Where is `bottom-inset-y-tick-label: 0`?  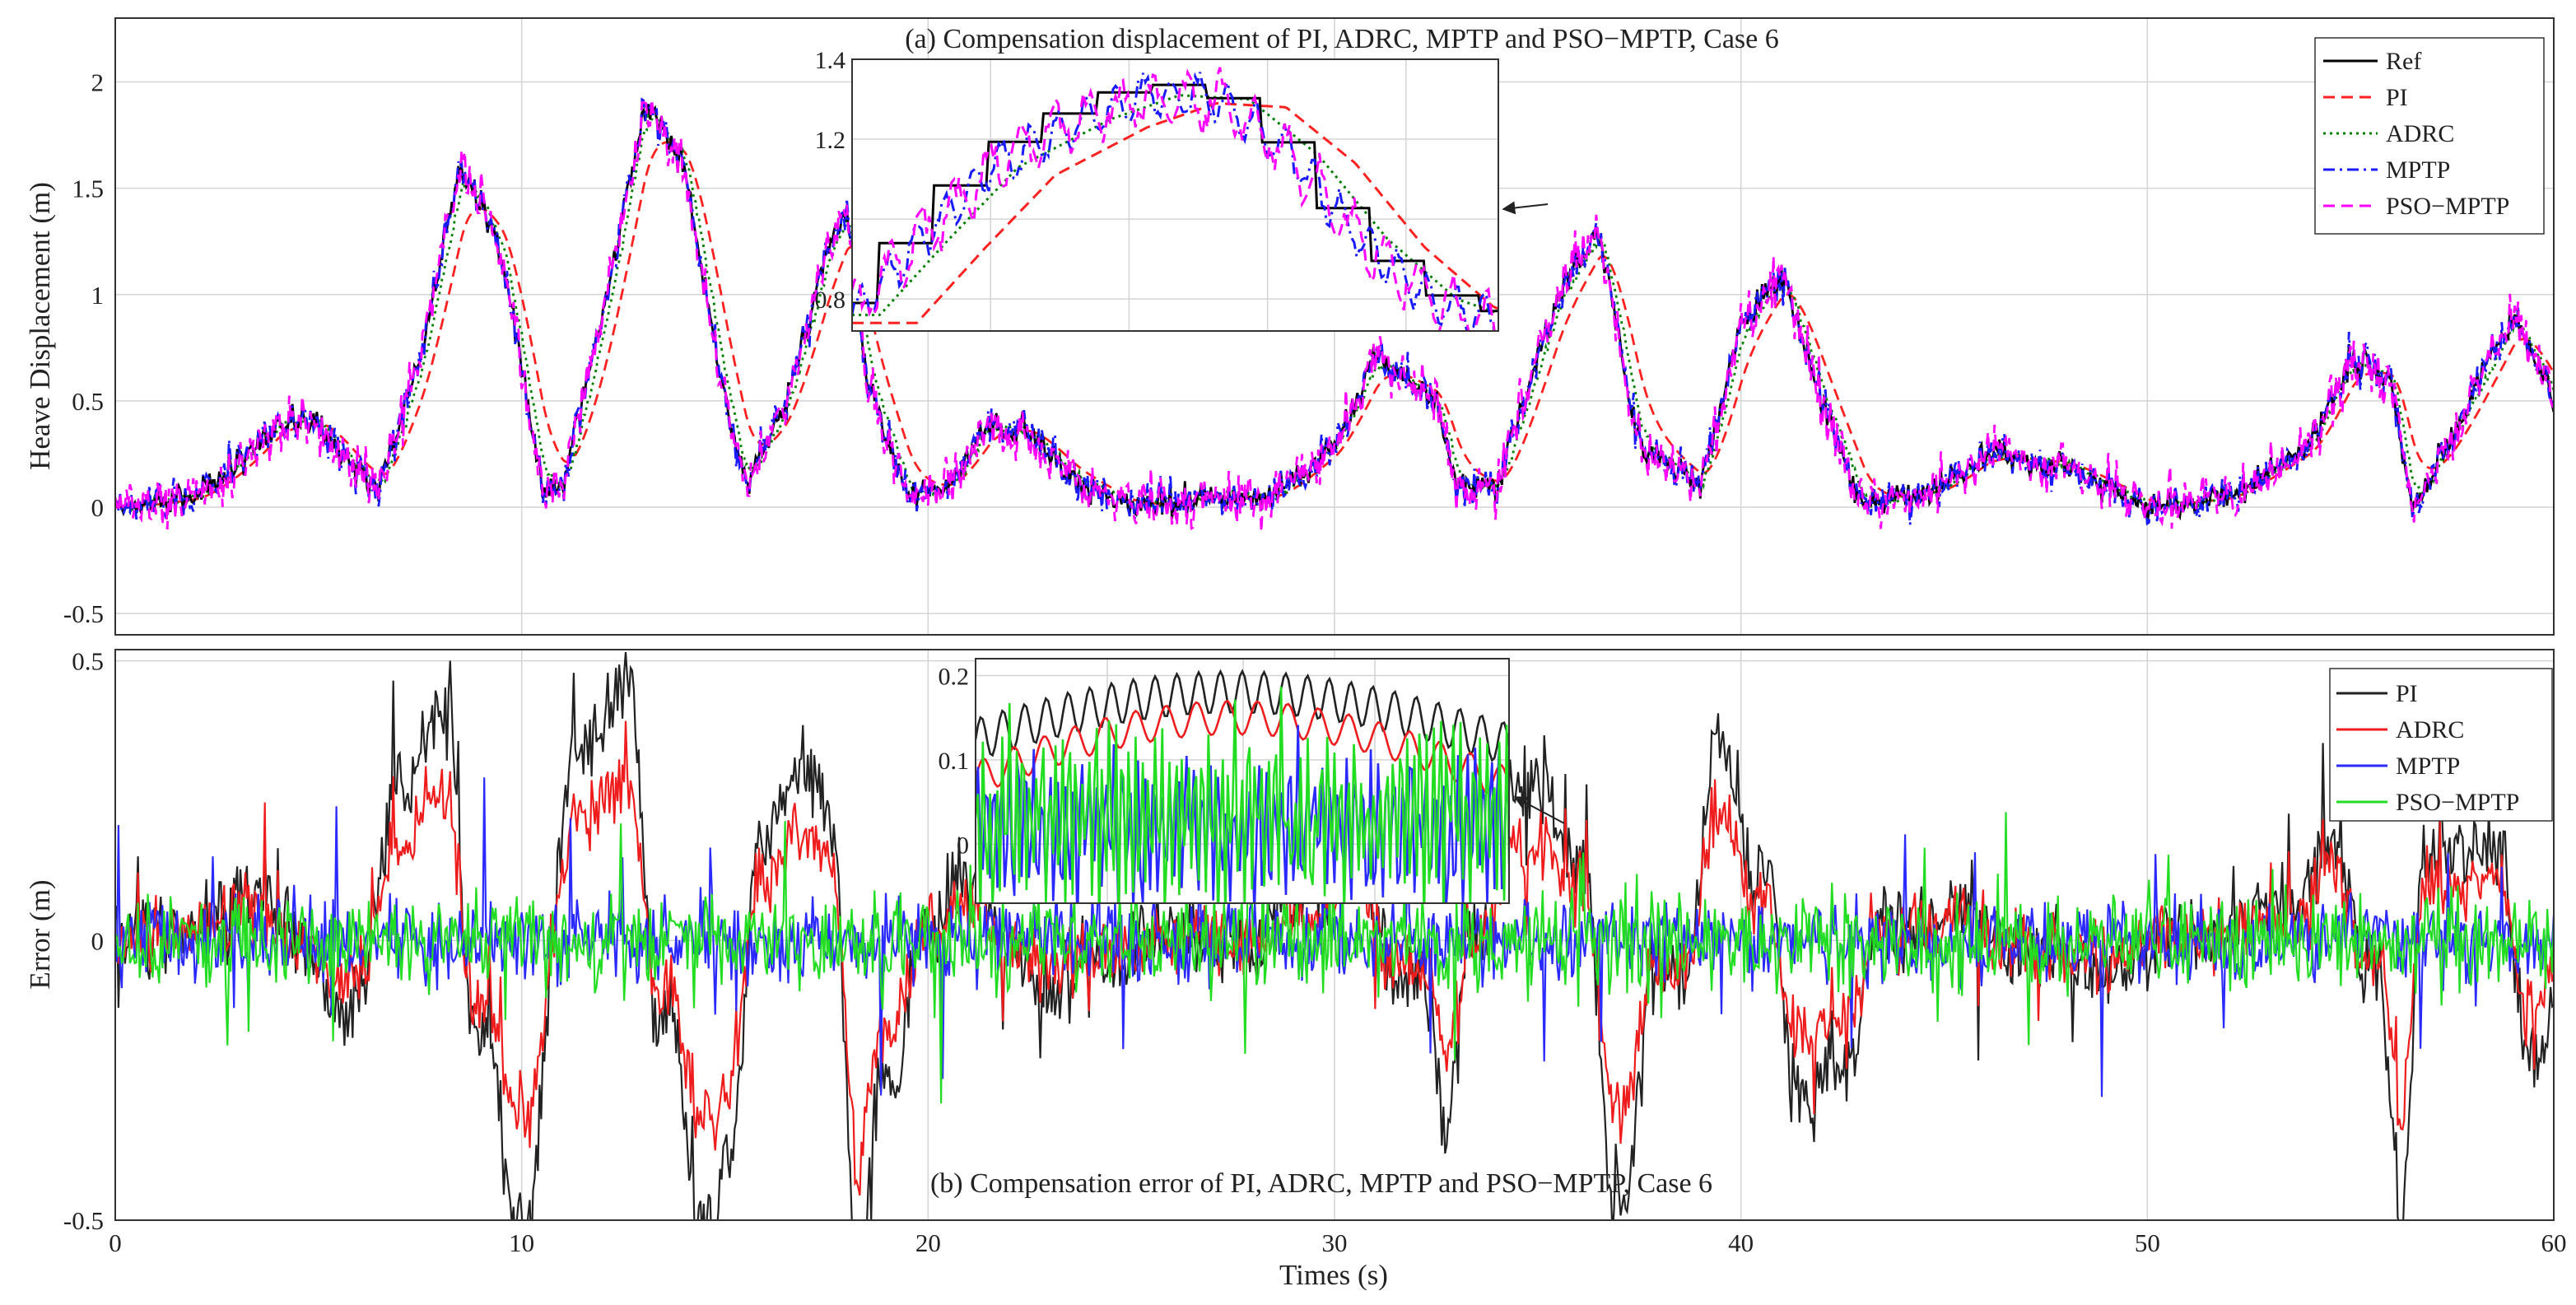
bottom-inset-y-tick-label: 0 is located at coordinates (963, 846).